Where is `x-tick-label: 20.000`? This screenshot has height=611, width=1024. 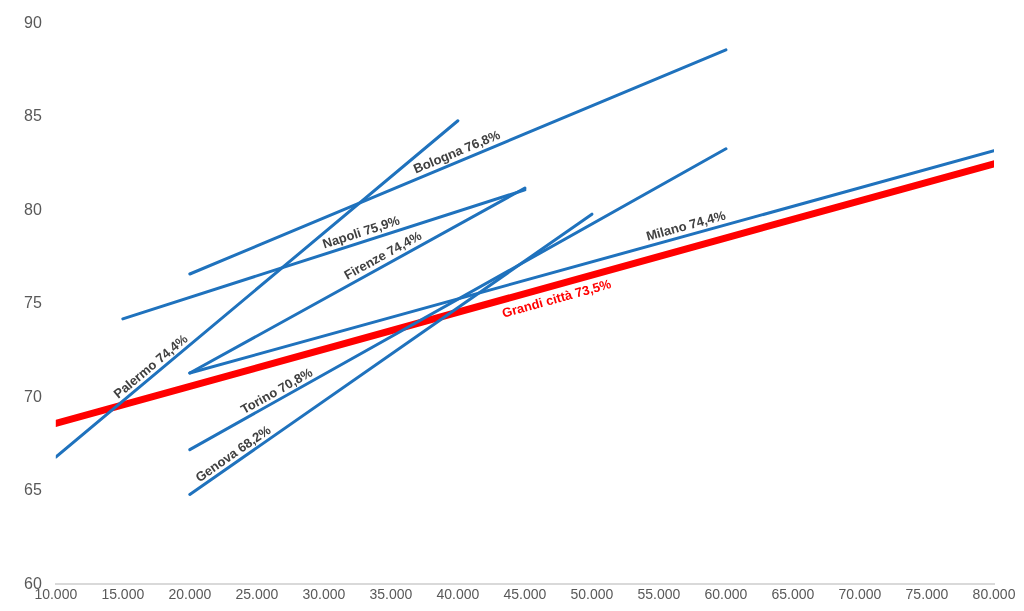
x-tick-label: 20.000 is located at coordinates (190, 594).